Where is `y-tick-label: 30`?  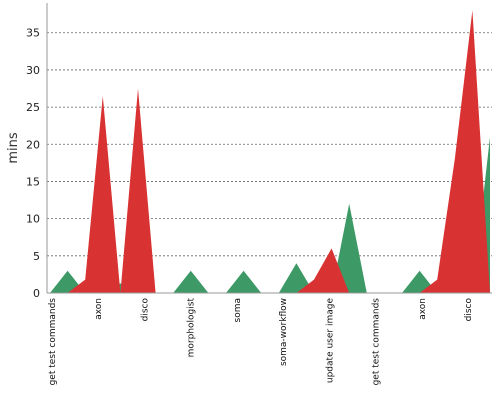
y-tick-label: 30 is located at coordinates (33, 70).